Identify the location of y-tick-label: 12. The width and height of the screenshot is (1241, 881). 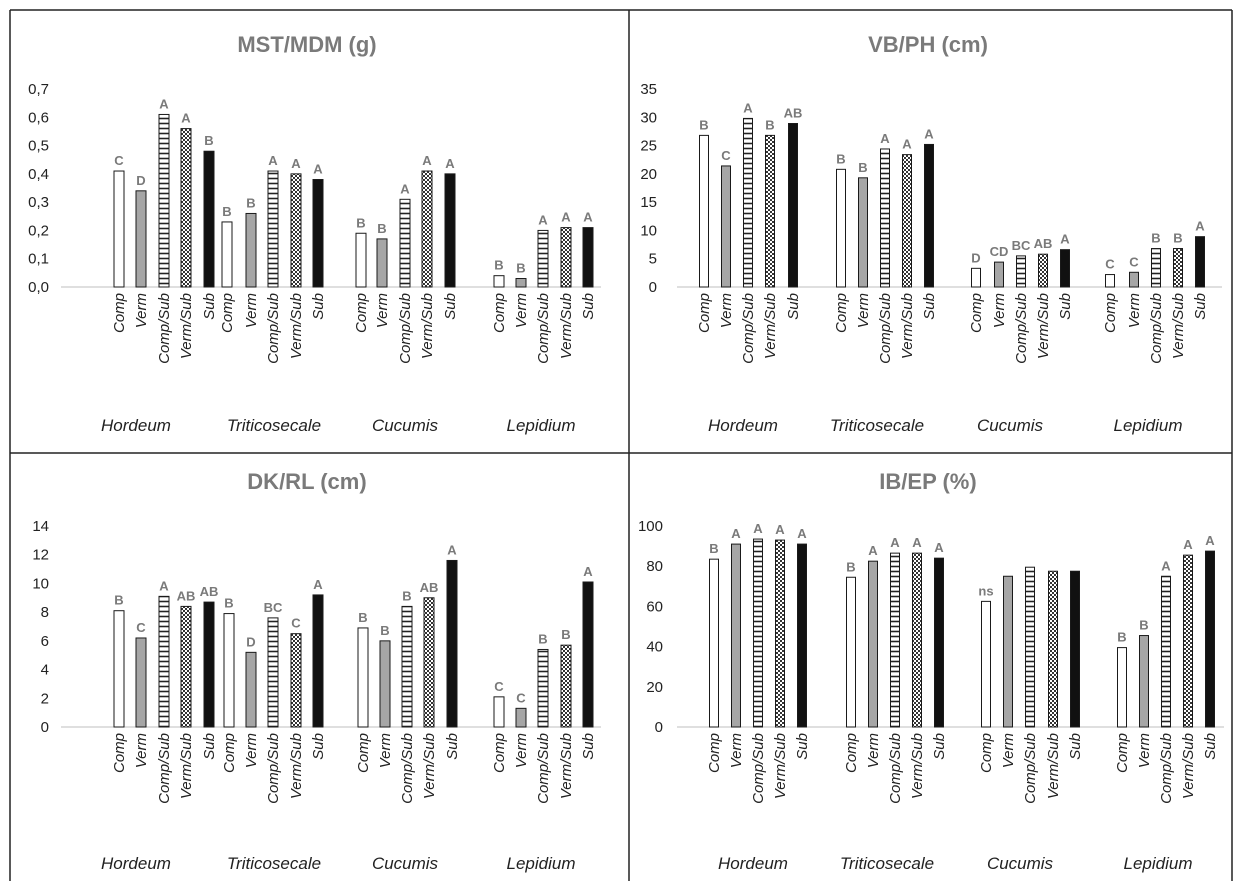
(40, 555).